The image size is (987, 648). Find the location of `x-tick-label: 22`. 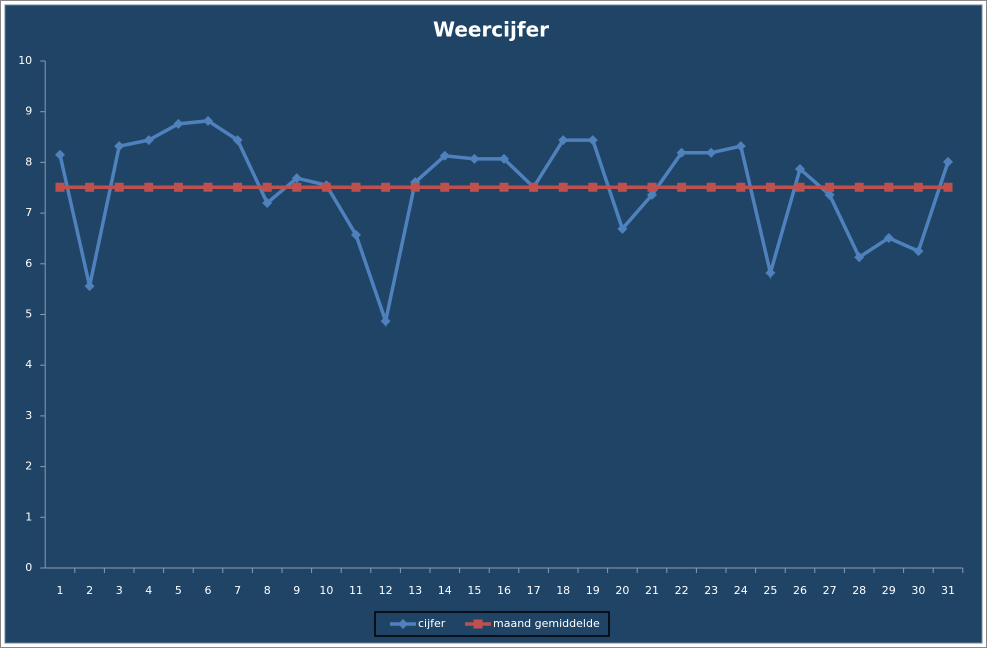

x-tick-label: 22 is located at coordinates (682, 590).